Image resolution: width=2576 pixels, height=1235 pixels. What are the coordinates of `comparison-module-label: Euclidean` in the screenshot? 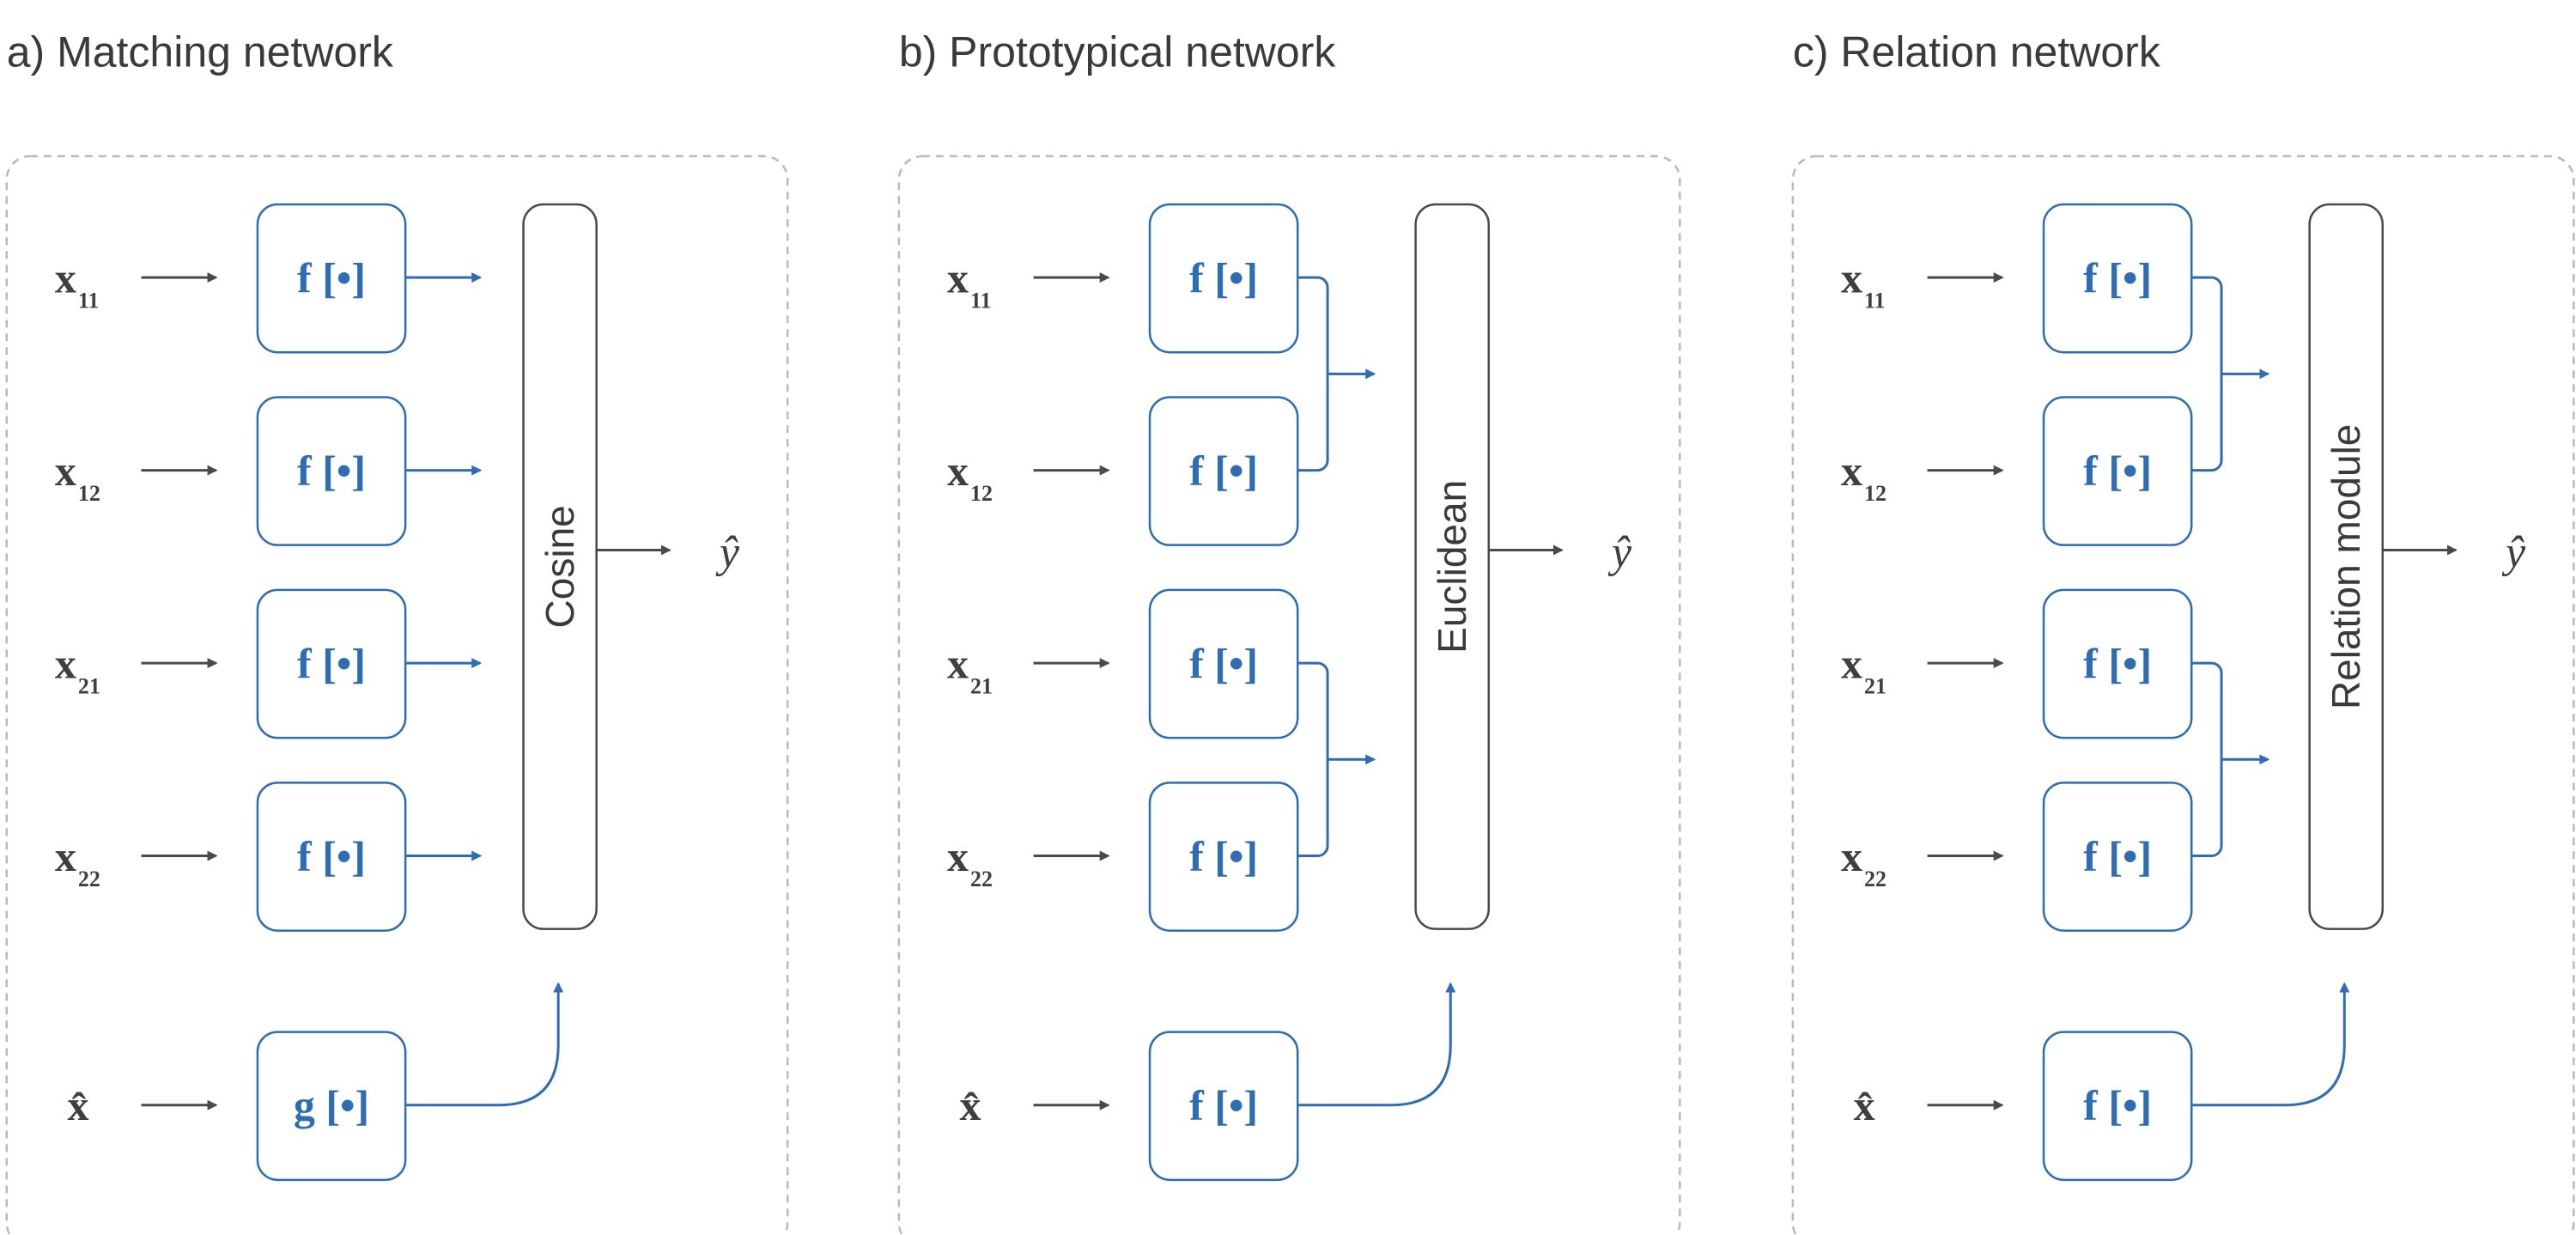 It's located at (1452, 567).